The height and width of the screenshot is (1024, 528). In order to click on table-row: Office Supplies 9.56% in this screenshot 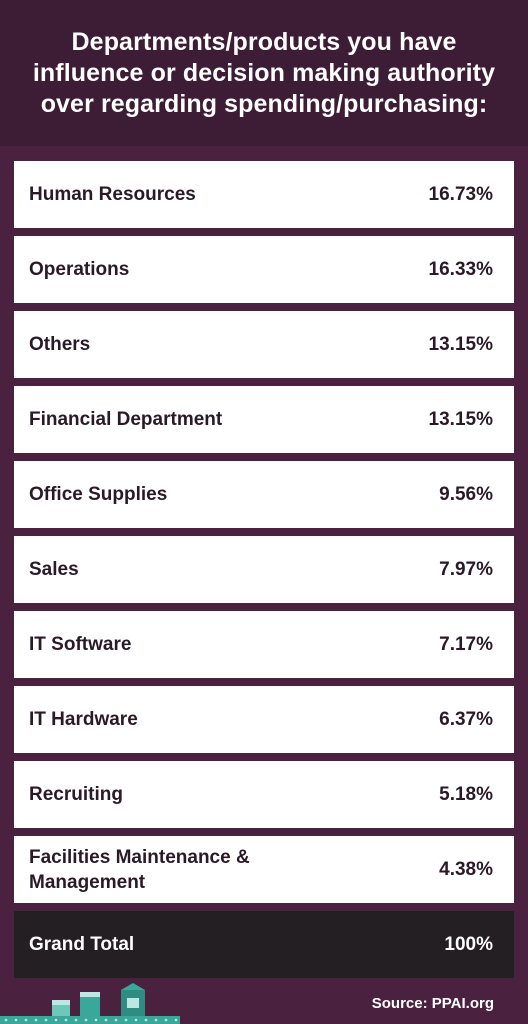, I will do `click(264, 494)`.